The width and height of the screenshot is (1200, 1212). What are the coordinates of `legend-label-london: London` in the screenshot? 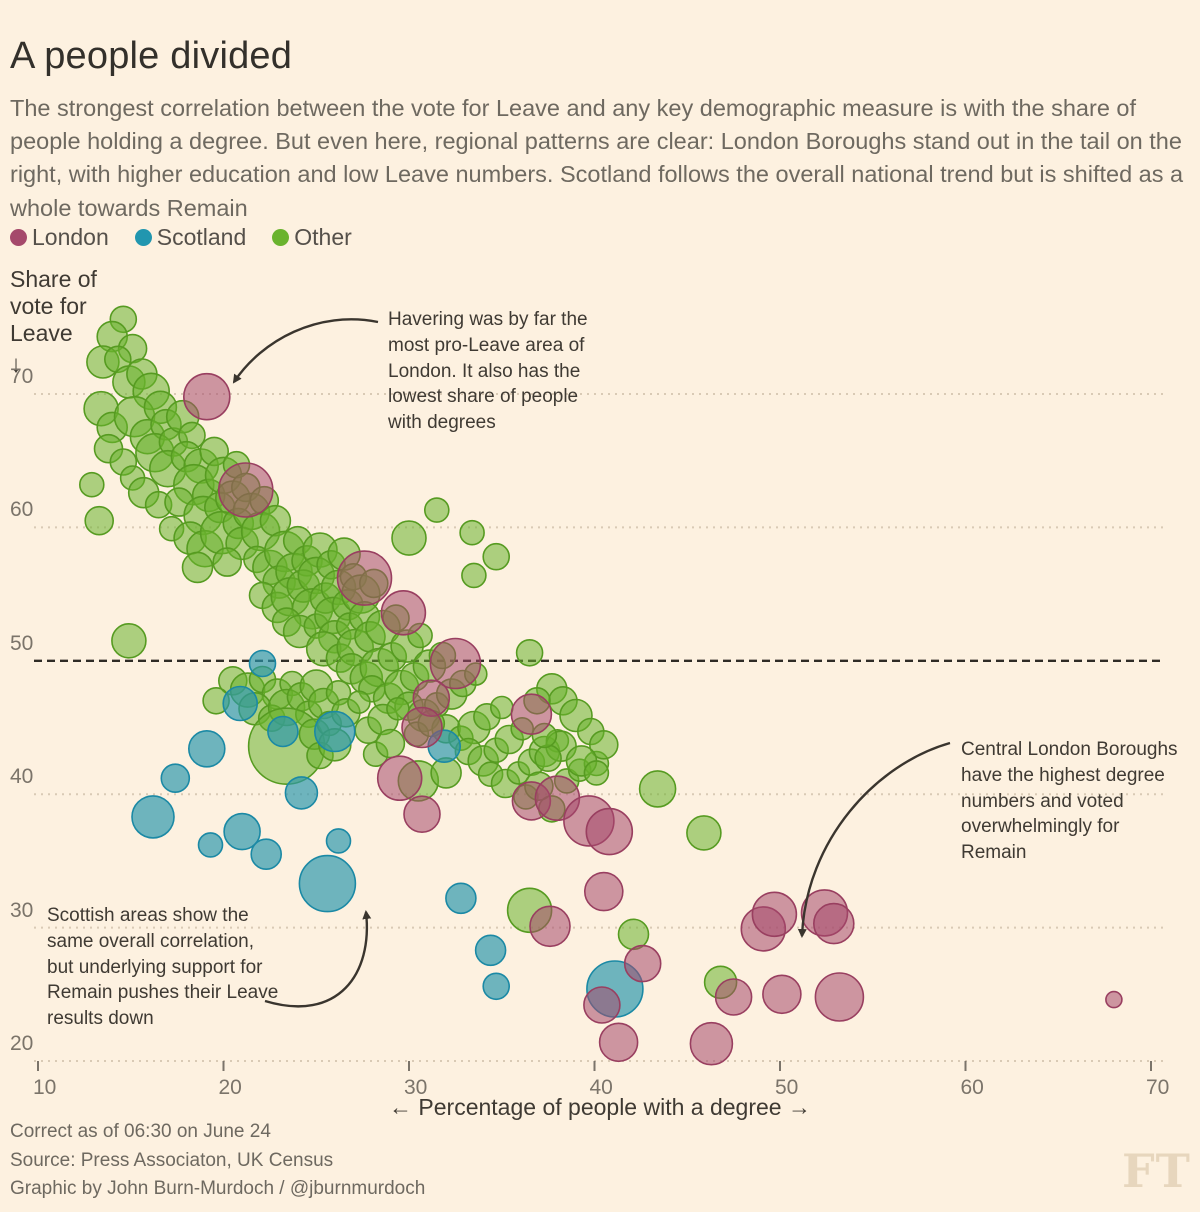 It's located at (70, 237).